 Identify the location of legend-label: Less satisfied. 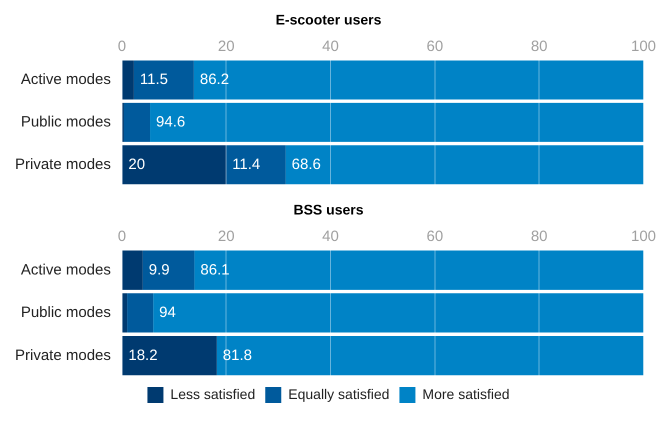
(213, 394).